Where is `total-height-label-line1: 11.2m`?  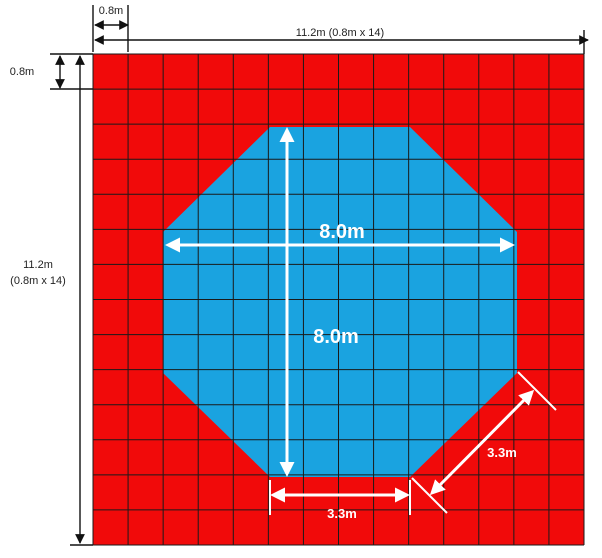
total-height-label-line1: 11.2m is located at coordinates (38, 265).